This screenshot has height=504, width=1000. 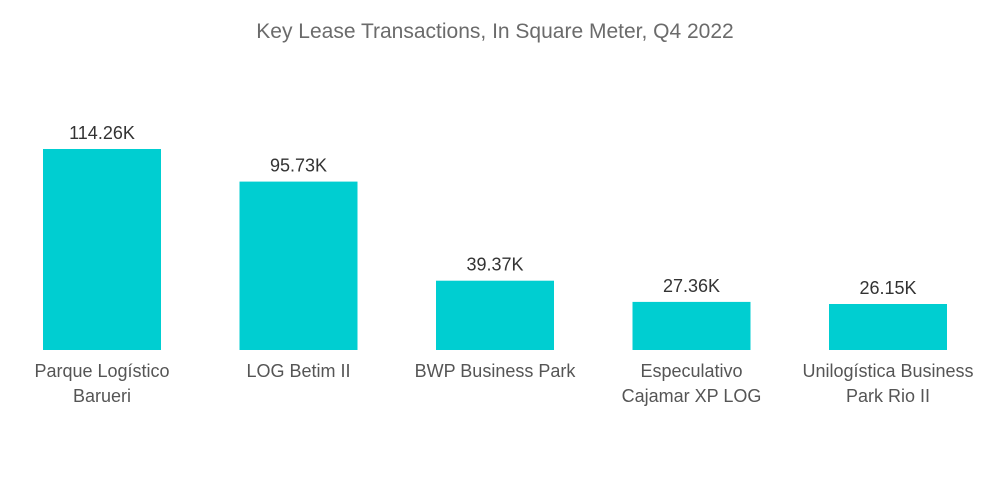 What do you see at coordinates (298, 166) in the screenshot?
I see `value-label-1: 95.73K` at bounding box center [298, 166].